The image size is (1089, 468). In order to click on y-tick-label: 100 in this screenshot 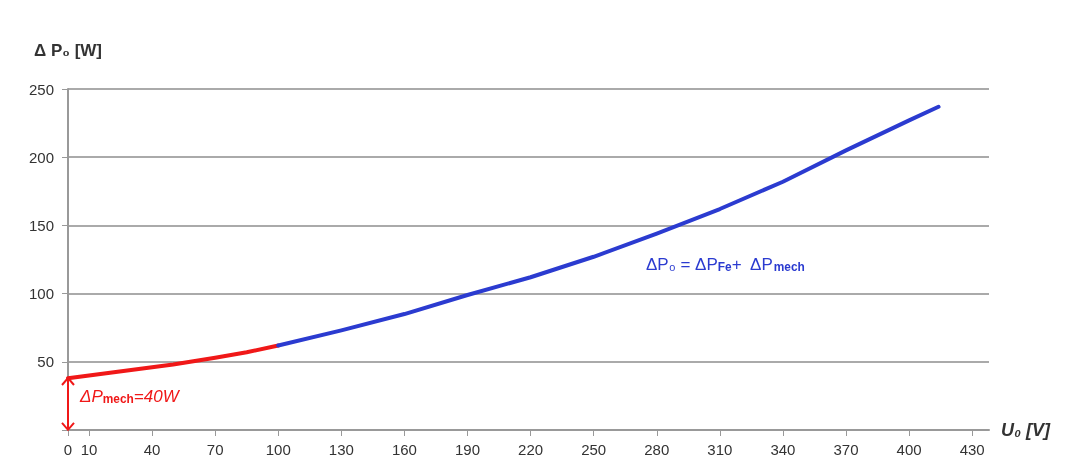, I will do `click(41, 294)`.